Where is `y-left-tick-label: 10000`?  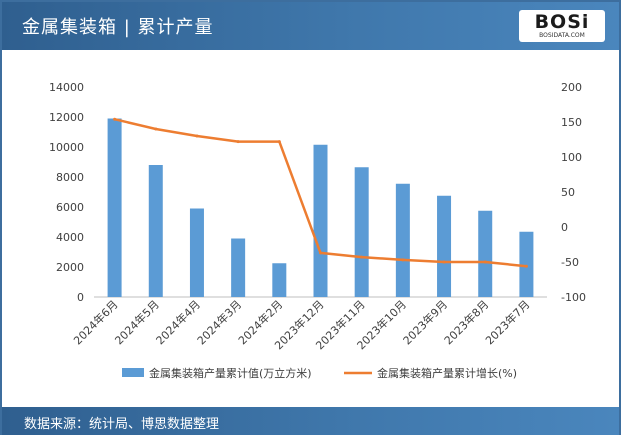
y-left-tick-label: 10000 is located at coordinates (66, 147).